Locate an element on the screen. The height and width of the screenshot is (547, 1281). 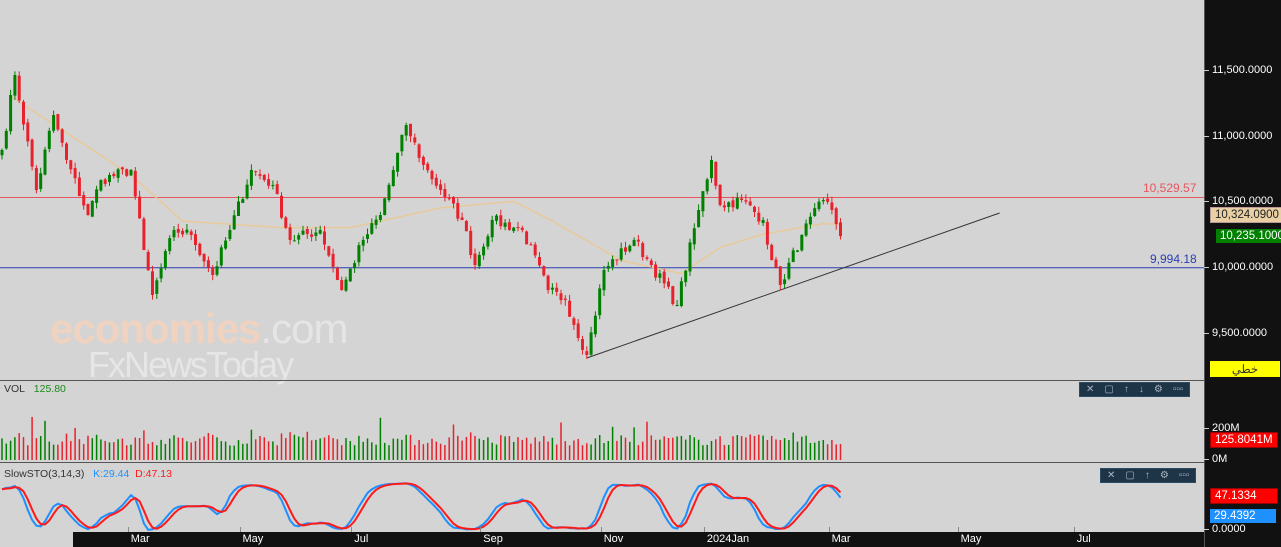
time-axis-label: 2024Jan is located at coordinates (726, 536).